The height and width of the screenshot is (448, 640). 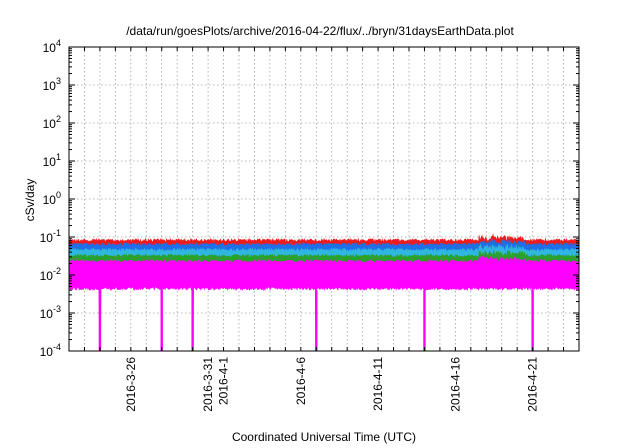 I want to click on y-axis-label: cSv/day, so click(x=30, y=200).